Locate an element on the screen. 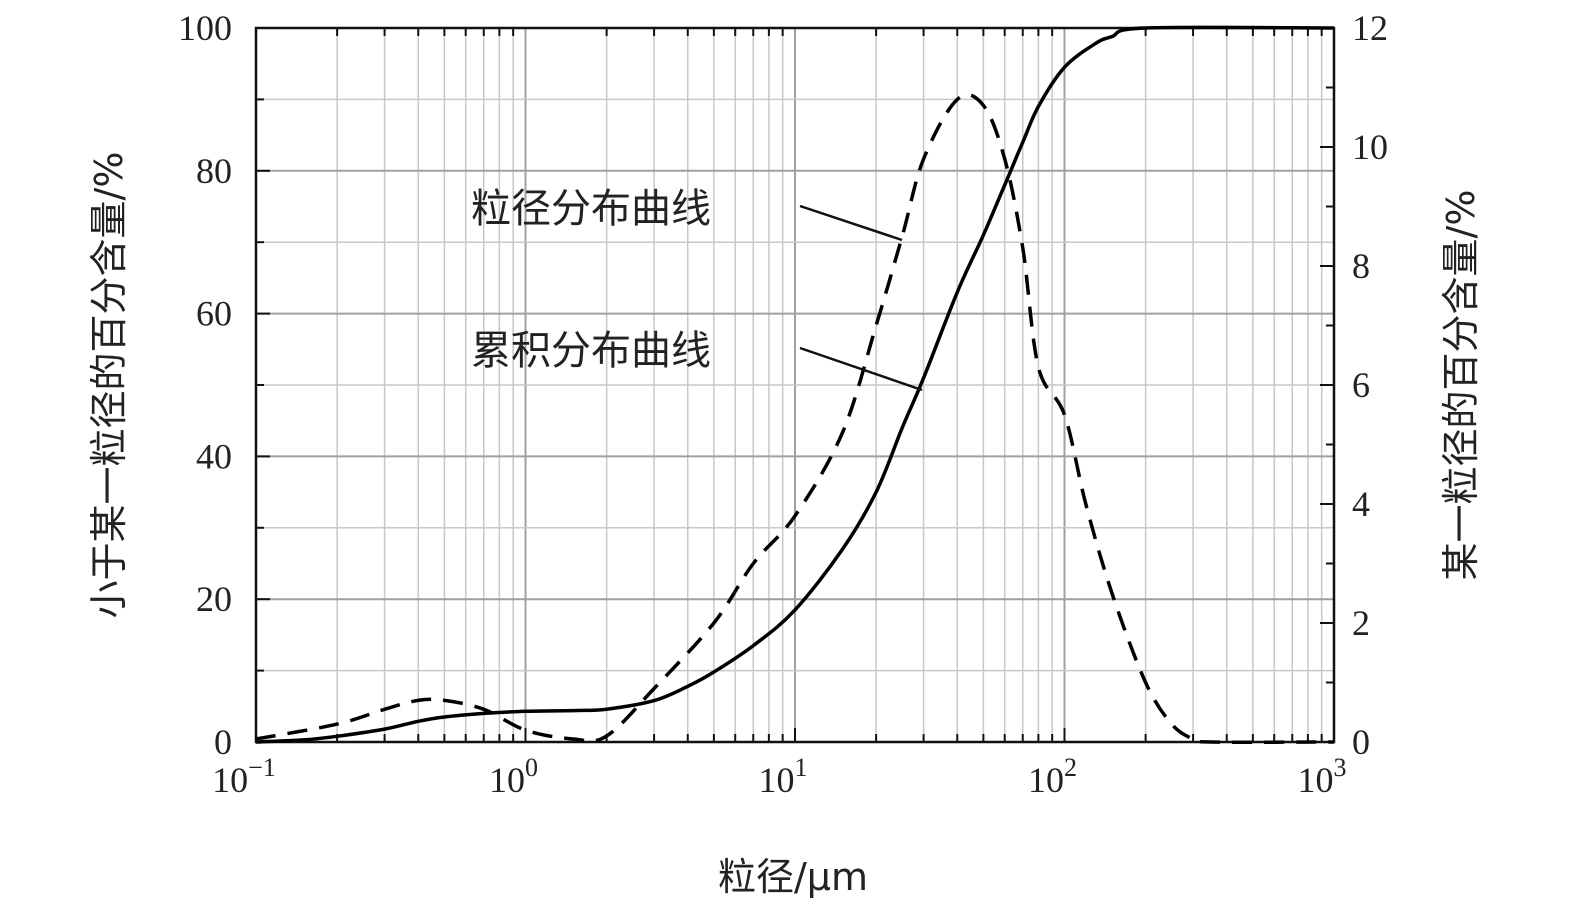 This screenshot has width=1575, height=908. y-right-tick-label: 8 is located at coordinates (1361, 266).